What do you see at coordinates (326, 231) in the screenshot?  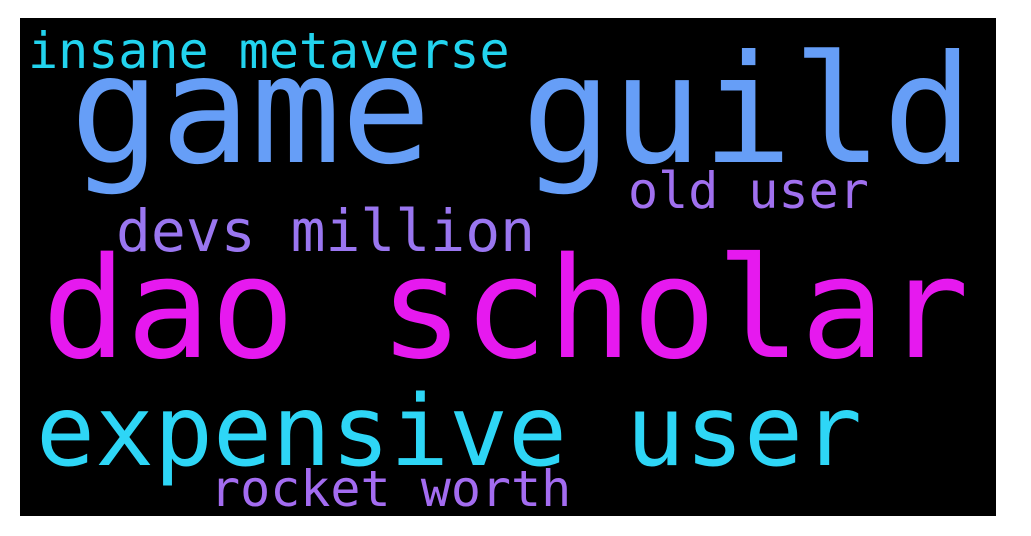 I see `word-devs-million: devs million` at bounding box center [326, 231].